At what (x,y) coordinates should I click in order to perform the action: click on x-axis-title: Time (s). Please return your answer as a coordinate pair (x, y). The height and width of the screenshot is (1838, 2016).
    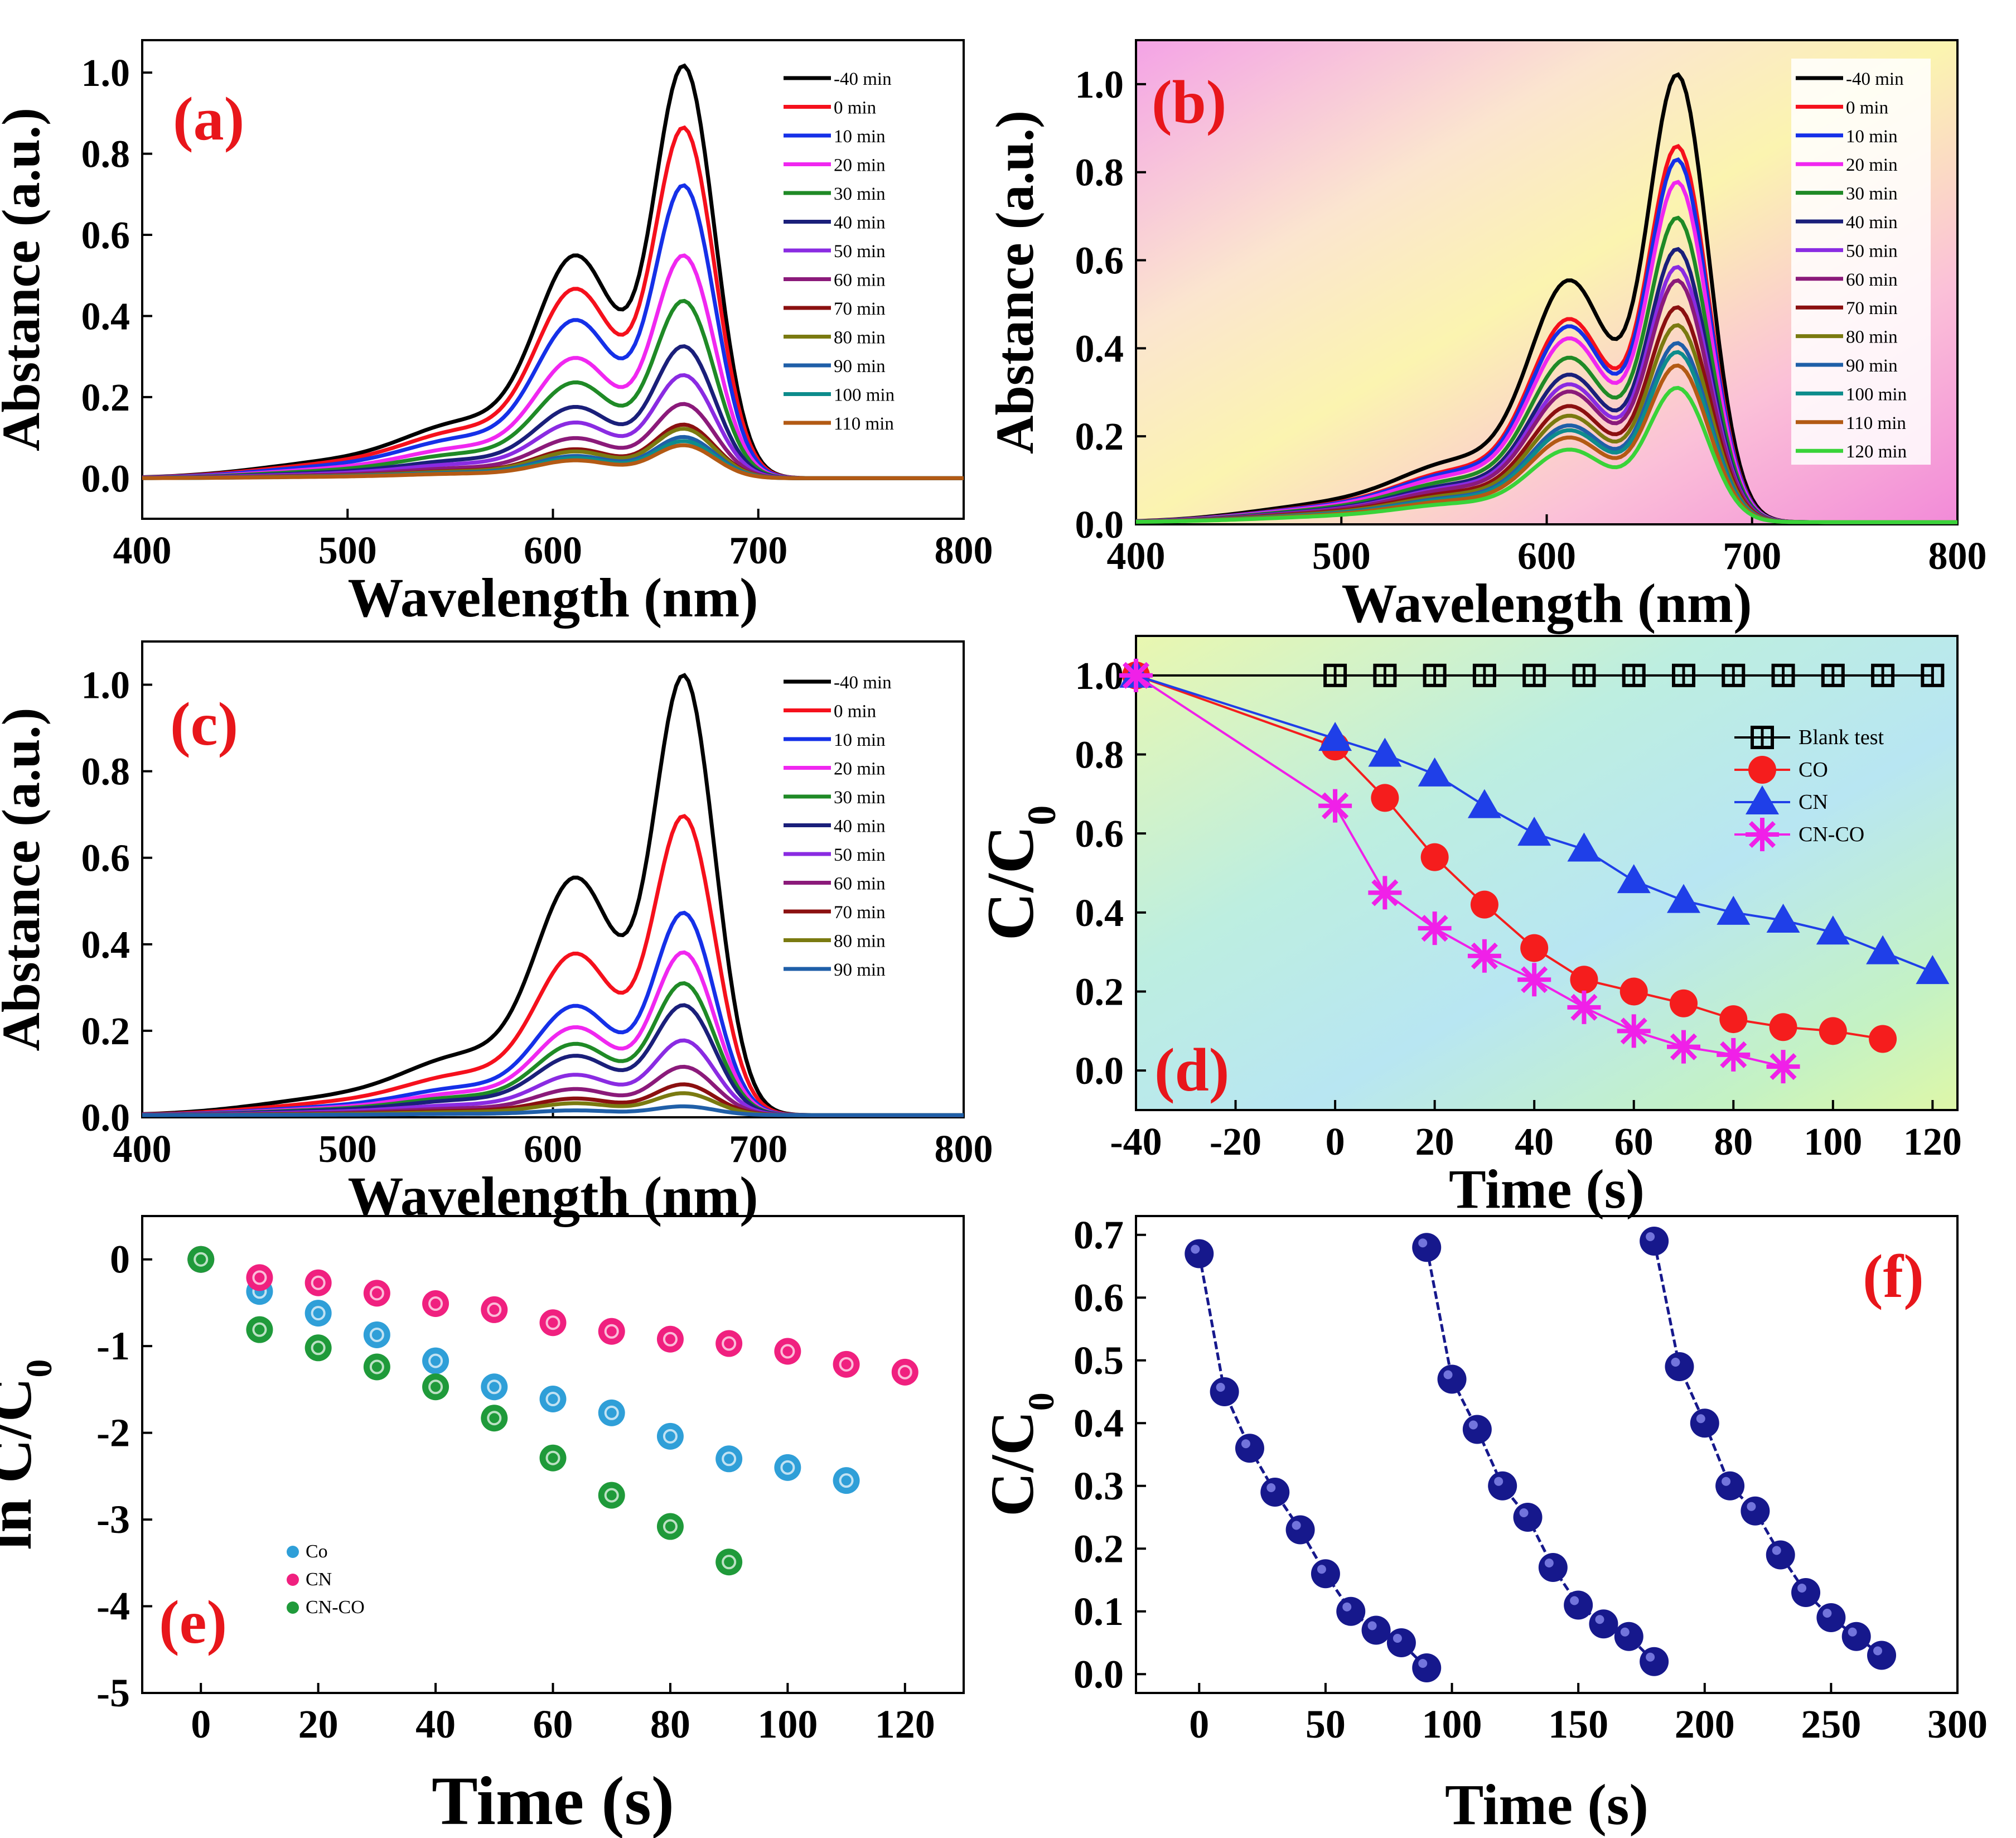
    Looking at the image, I should click on (1546, 1805).